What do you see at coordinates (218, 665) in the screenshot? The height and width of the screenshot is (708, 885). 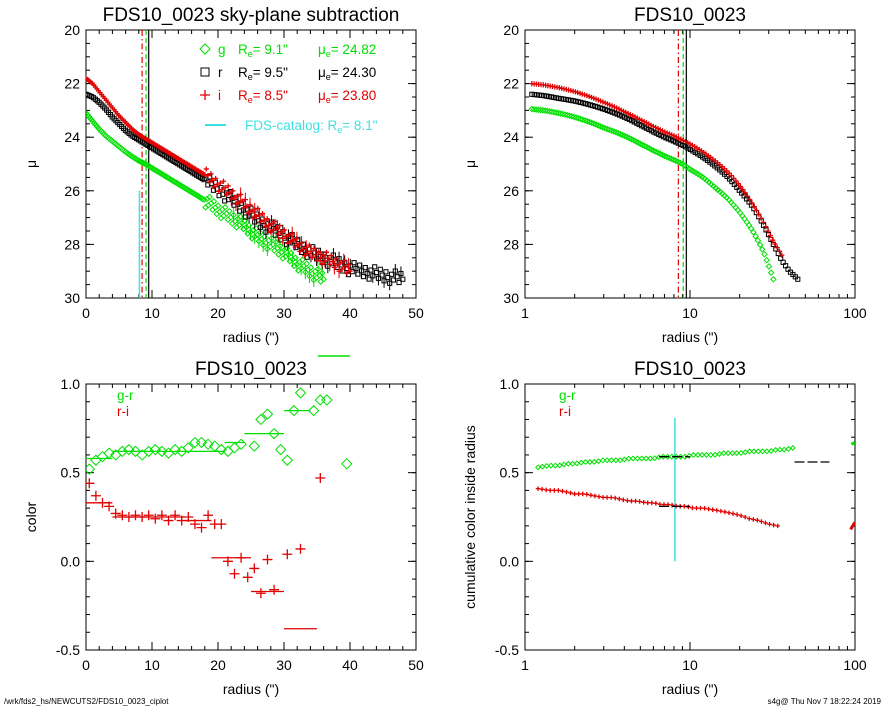 I see `x-tick-label: 20` at bounding box center [218, 665].